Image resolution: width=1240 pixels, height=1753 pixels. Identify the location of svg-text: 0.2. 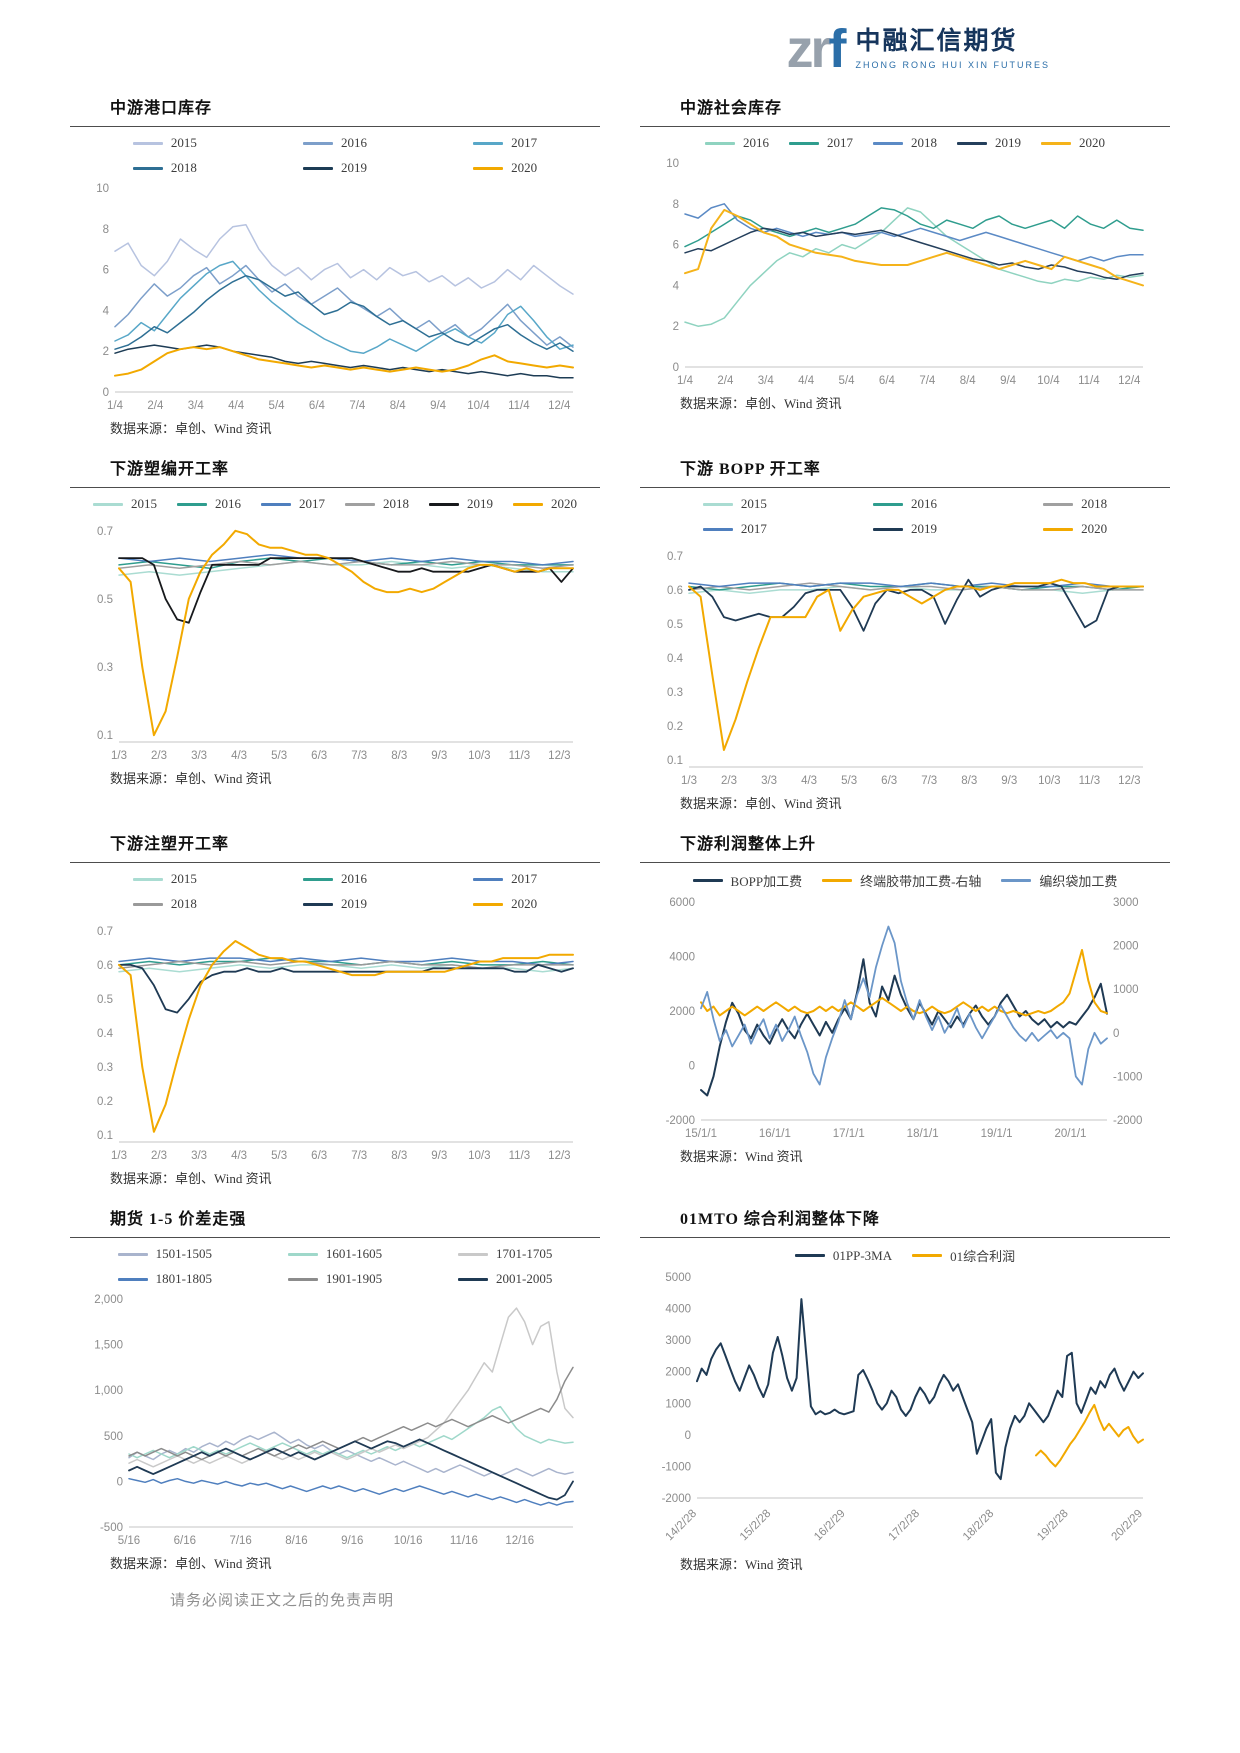
(675, 727).